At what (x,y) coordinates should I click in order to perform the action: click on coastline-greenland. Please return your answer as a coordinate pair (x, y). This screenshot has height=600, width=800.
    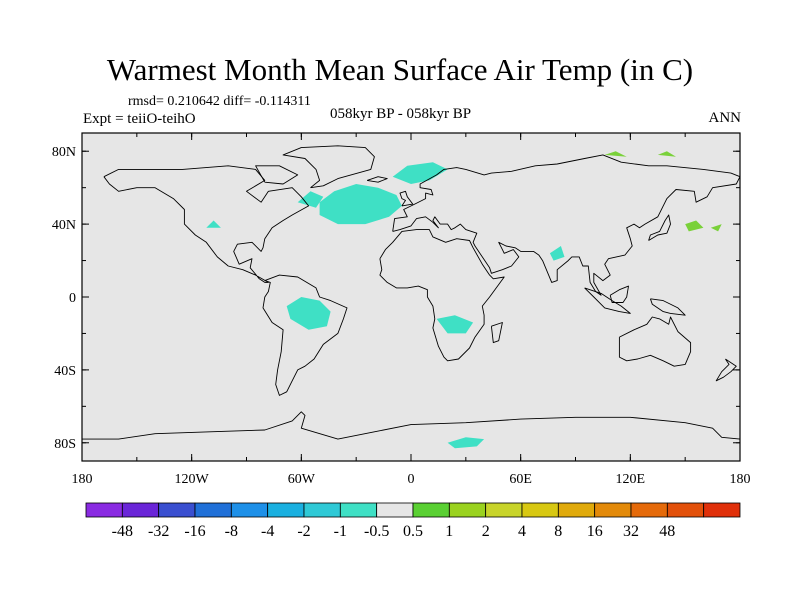
    Looking at the image, I should click on (328, 167).